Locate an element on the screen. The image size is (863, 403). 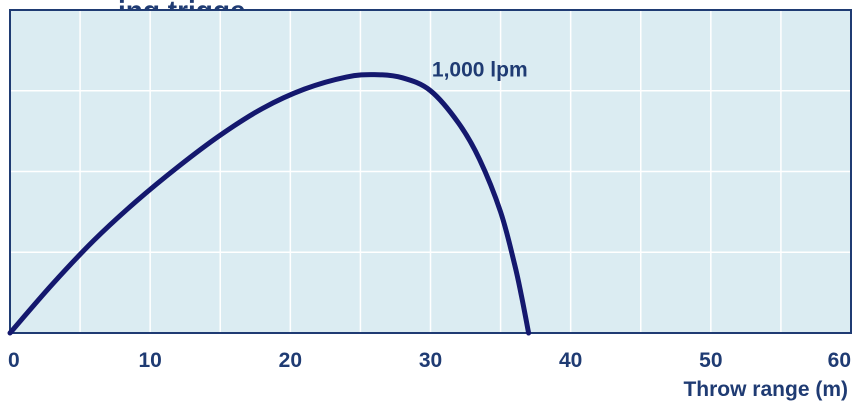
x-tick-label: 20 is located at coordinates (290, 360).